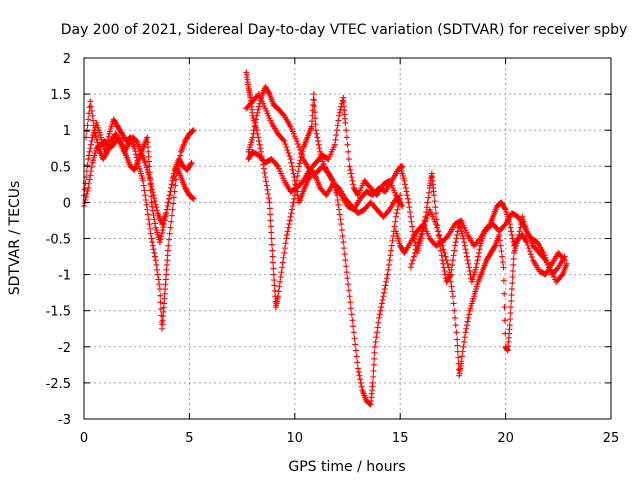  What do you see at coordinates (346, 467) in the screenshot?
I see `x-axis-label: GPS time / hours` at bounding box center [346, 467].